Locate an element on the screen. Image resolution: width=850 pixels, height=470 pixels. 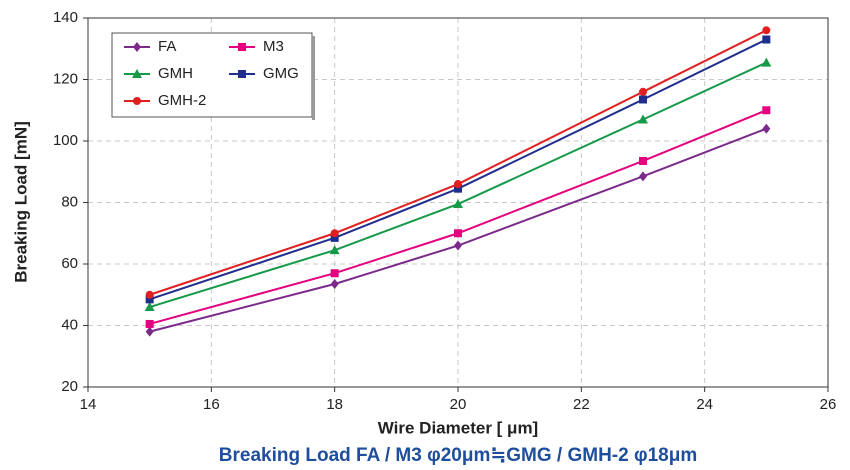
y-tick-label: 60 is located at coordinates (69, 263).